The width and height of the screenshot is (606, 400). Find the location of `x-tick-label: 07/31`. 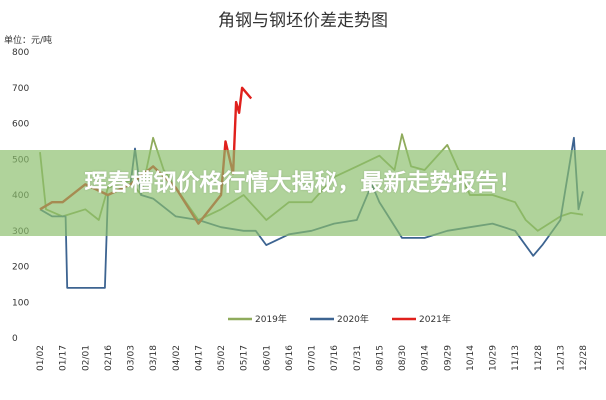

x-tick-label: 07/31 is located at coordinates (358, 358).